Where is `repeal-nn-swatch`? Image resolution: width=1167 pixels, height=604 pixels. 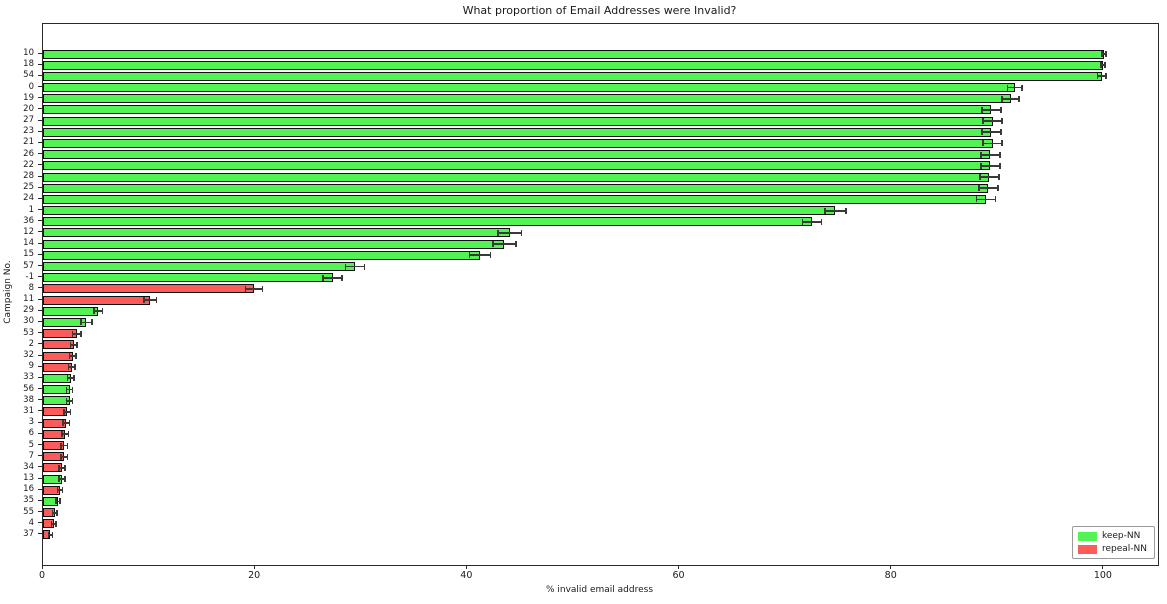 repeal-nn-swatch is located at coordinates (1087, 549).